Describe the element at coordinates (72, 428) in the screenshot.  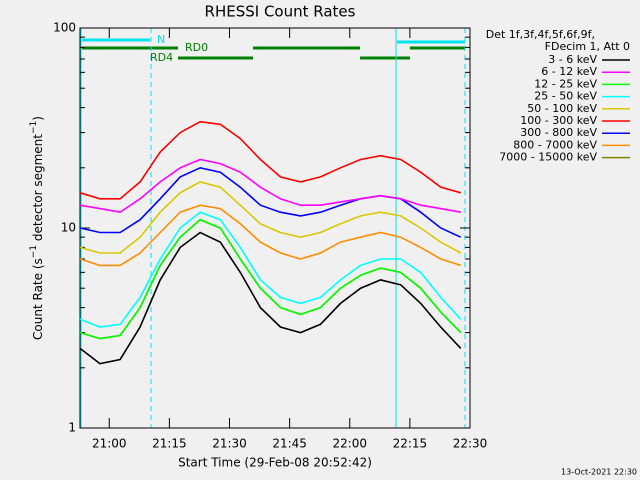
I see `y-tick-label: 1` at that location.